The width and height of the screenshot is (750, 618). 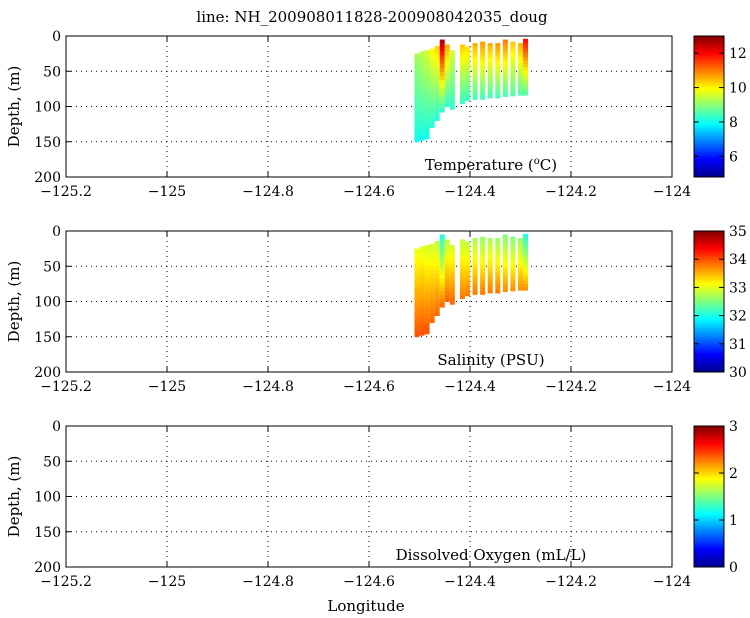 What do you see at coordinates (47, 533) in the screenshot?
I see `y-tick-label: 150` at bounding box center [47, 533].